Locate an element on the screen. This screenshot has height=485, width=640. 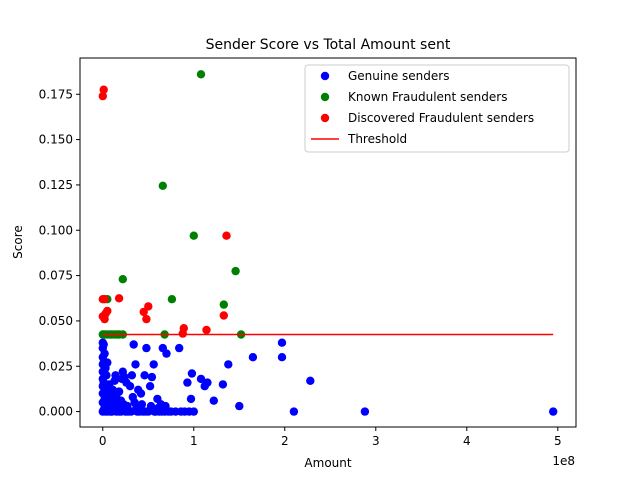
legend-label-known-fraudulent-senders: Known Fraudulent senders is located at coordinates (427, 97).